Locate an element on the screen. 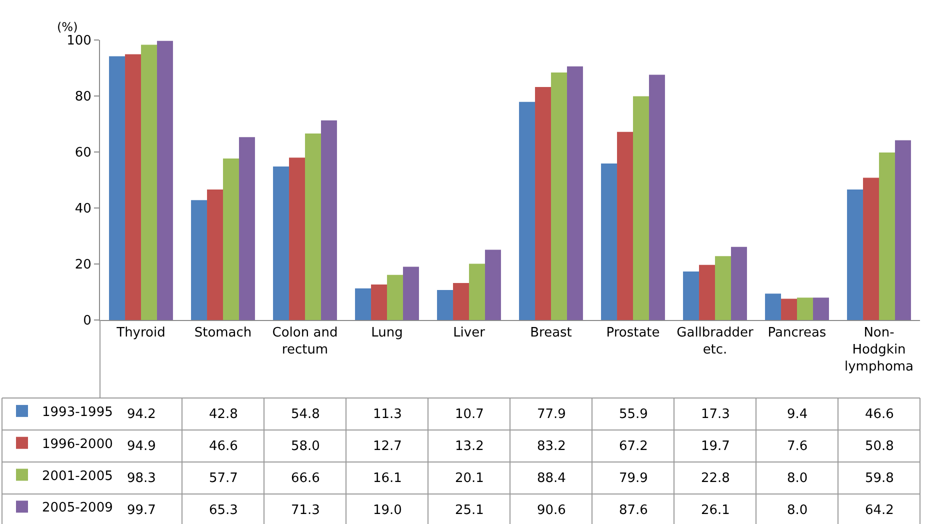  data-label: 57.7 is located at coordinates (223, 478).